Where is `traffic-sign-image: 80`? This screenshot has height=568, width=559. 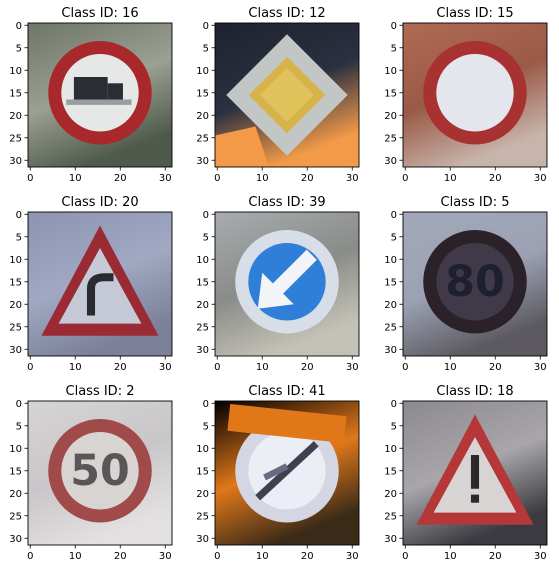 traffic-sign-image: 80 is located at coordinates (475, 284).